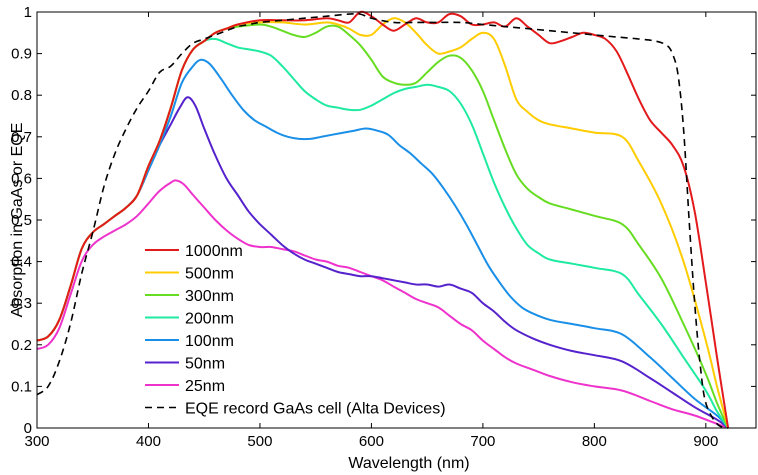 Image resolution: width=758 pixels, height=475 pixels. I want to click on y-axis-label: Absorption in GaAs or EQE, so click(17, 220).